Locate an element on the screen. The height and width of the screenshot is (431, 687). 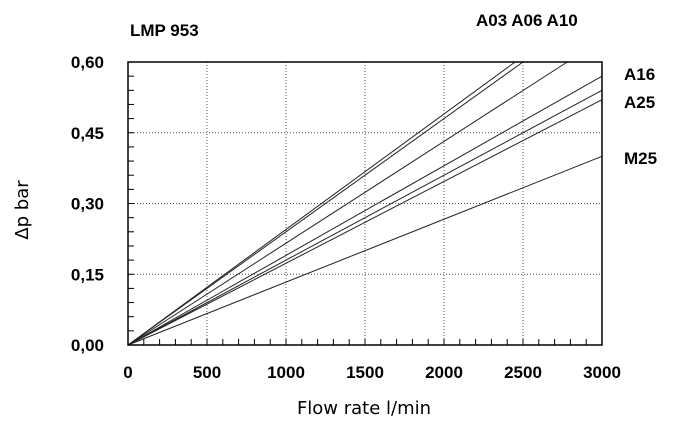
series-label-a25: A25 is located at coordinates (639, 102).